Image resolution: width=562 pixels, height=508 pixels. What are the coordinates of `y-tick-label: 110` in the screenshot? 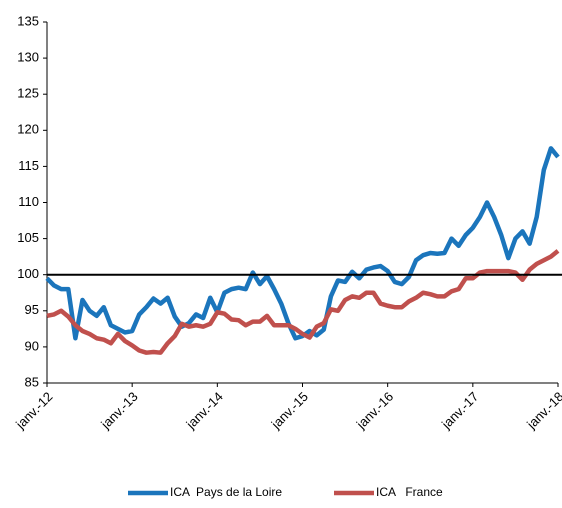 It's located at (28, 201).